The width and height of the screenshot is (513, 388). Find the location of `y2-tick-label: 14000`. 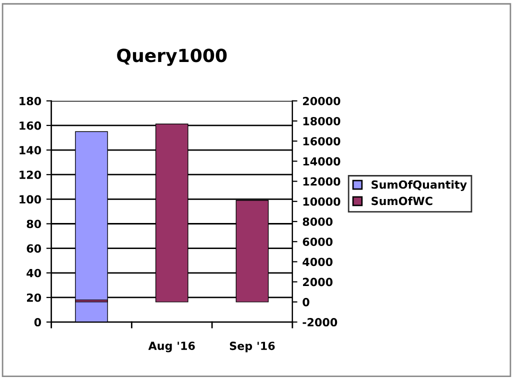

y2-tick-label: 14000 is located at coordinates (321, 161).